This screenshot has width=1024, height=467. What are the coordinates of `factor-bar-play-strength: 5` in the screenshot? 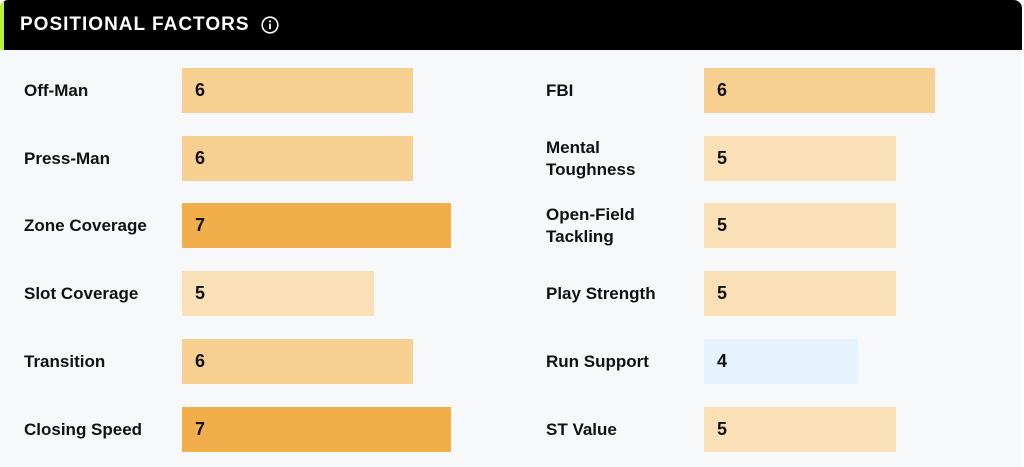 It's located at (800, 293).